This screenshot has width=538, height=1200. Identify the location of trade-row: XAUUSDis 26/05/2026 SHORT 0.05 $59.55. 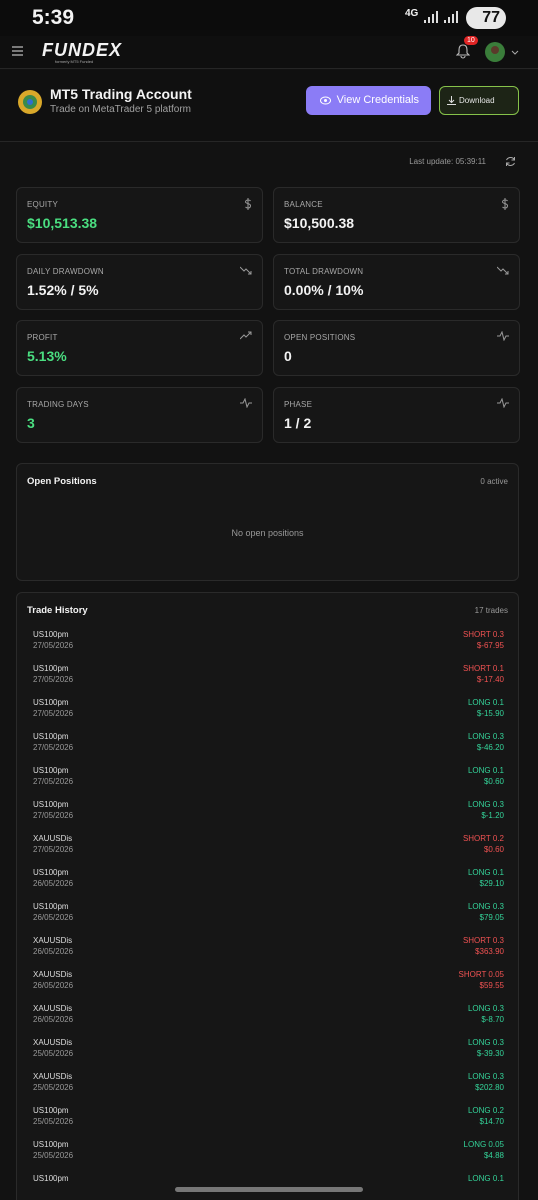
(268, 987).